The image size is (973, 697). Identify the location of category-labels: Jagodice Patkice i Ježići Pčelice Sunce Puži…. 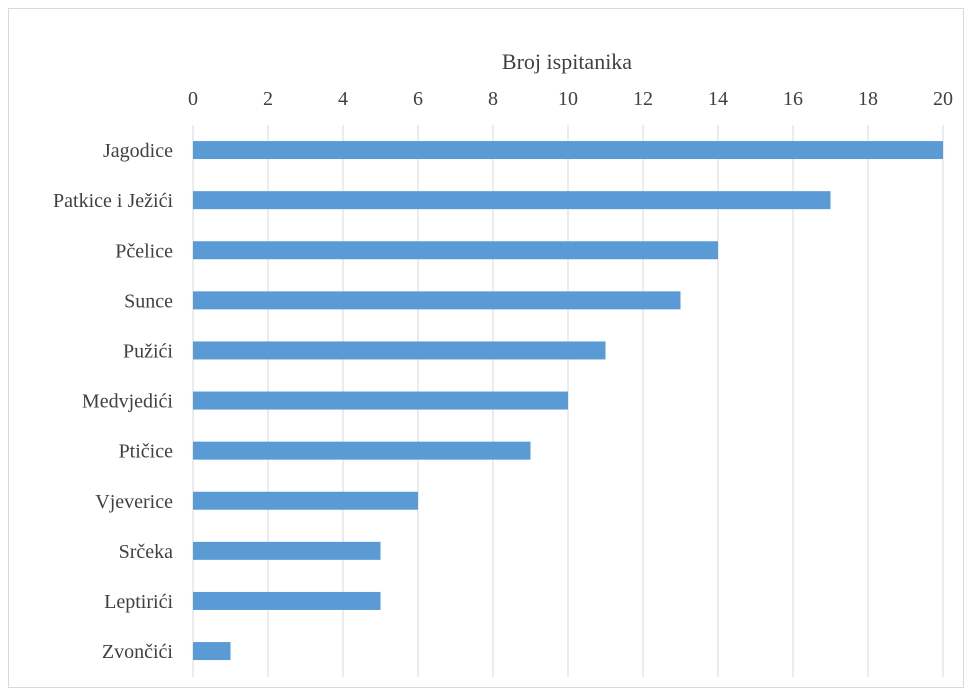
(113, 401).